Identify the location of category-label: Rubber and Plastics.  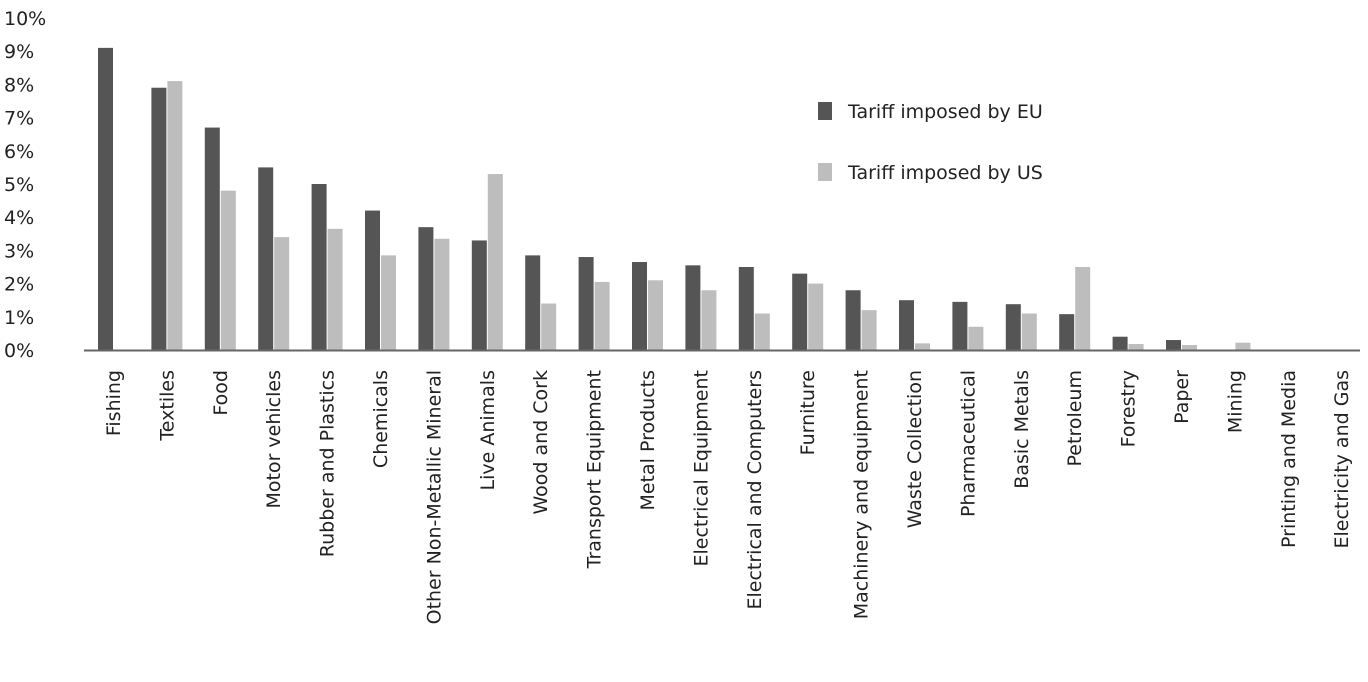
(328, 463).